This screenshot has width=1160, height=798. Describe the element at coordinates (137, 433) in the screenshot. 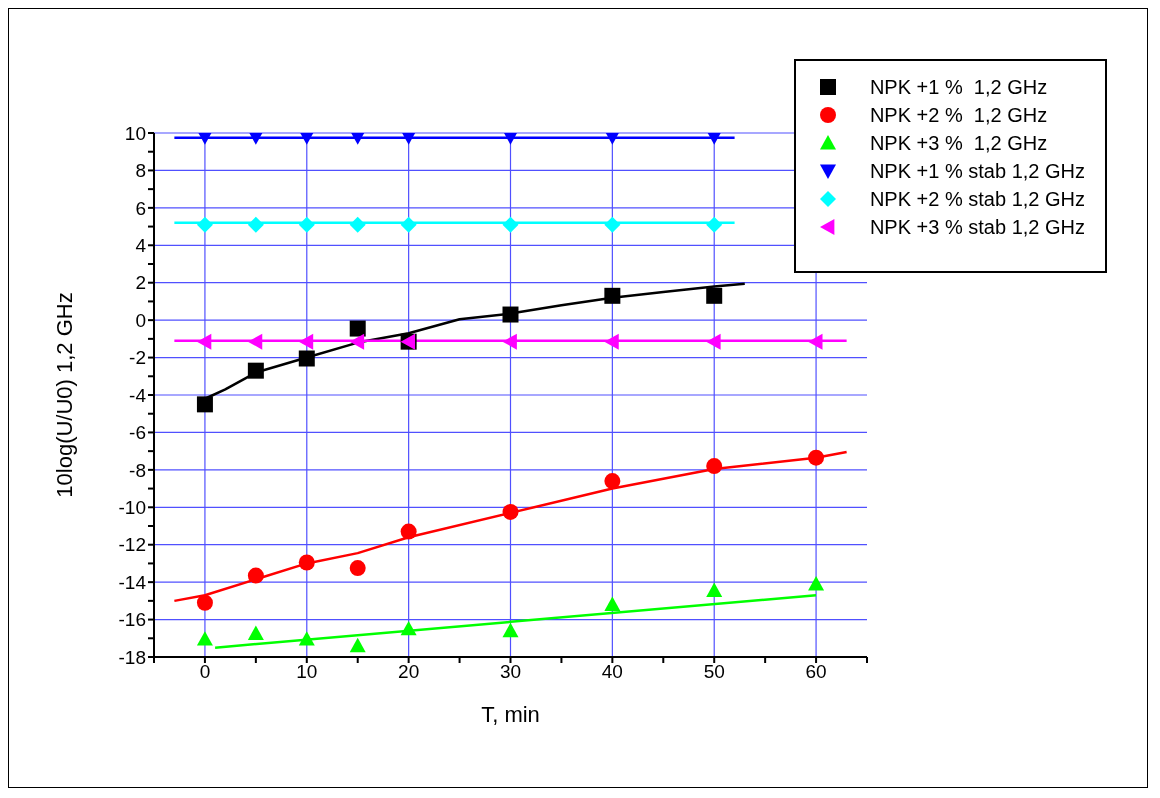

I see `y-tick-label: -6` at that location.